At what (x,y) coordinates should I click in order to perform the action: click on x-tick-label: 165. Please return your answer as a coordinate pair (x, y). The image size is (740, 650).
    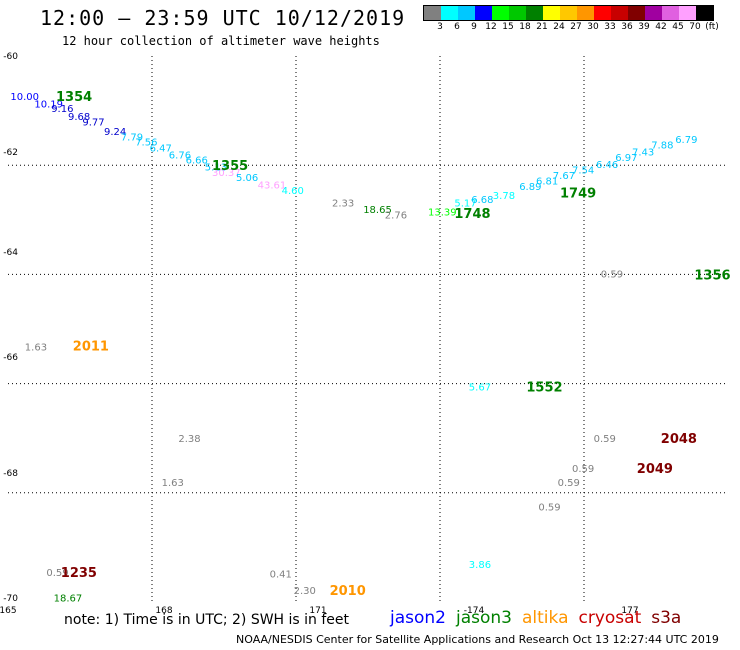
    Looking at the image, I should click on (8, 611).